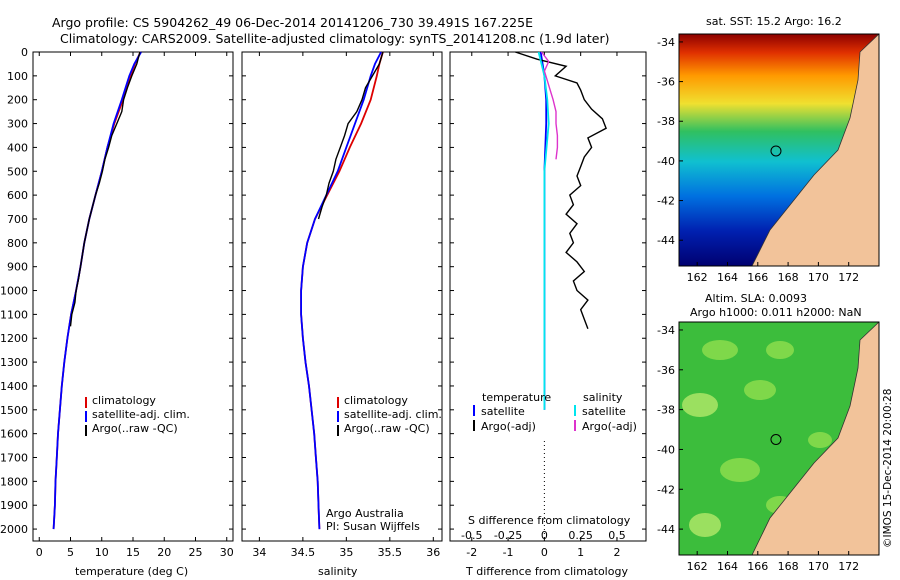 This screenshot has height=580, width=900. Describe the element at coordinates (549, 520) in the screenshot. I see `s-difference-axis-label: S difference from climatology` at that location.